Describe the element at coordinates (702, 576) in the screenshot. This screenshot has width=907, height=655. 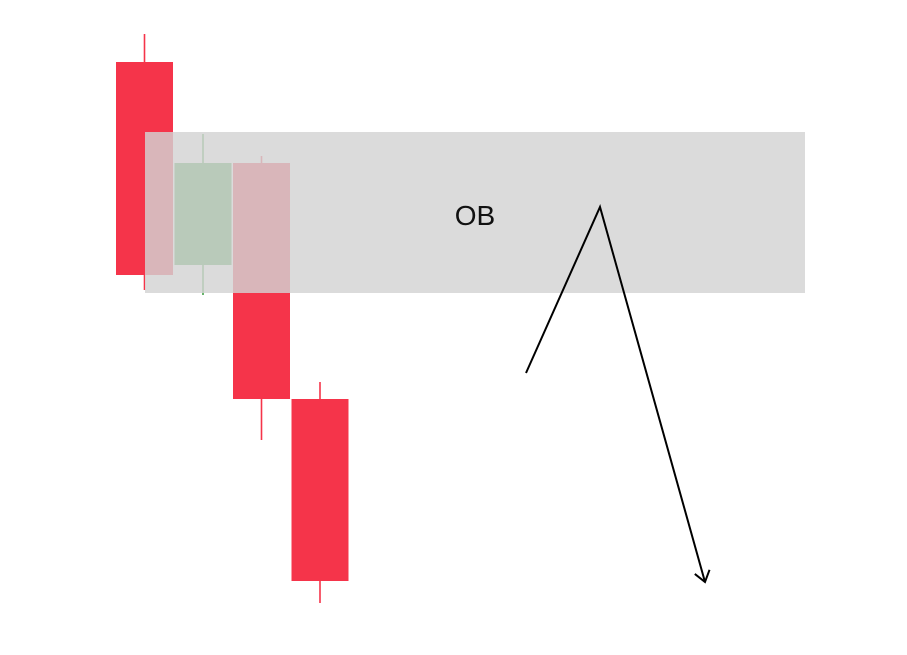
I see `arrowhead-icon` at that location.